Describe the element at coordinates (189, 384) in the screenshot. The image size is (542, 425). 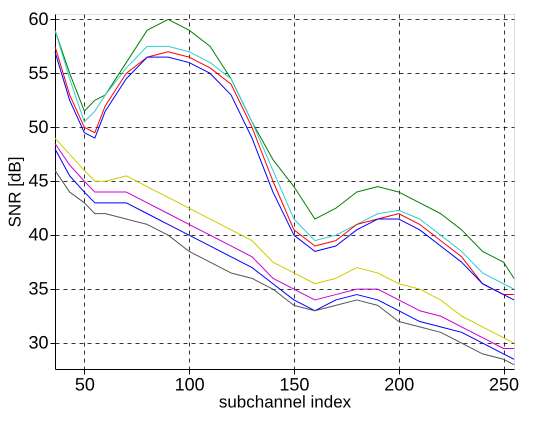
I see `x-tick-label: 100` at that location.